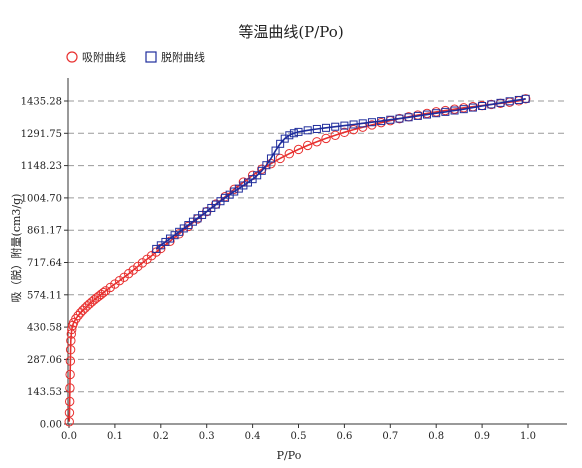 The width and height of the screenshot is (582, 468). I want to click on legend-label-desorption: 脱附曲线, so click(183, 57).